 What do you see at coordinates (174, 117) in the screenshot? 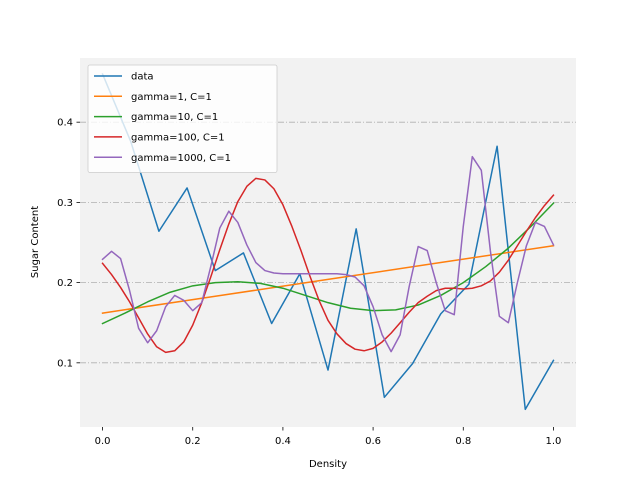
I see `legend-label-2: gamma=10, C=1` at bounding box center [174, 117].